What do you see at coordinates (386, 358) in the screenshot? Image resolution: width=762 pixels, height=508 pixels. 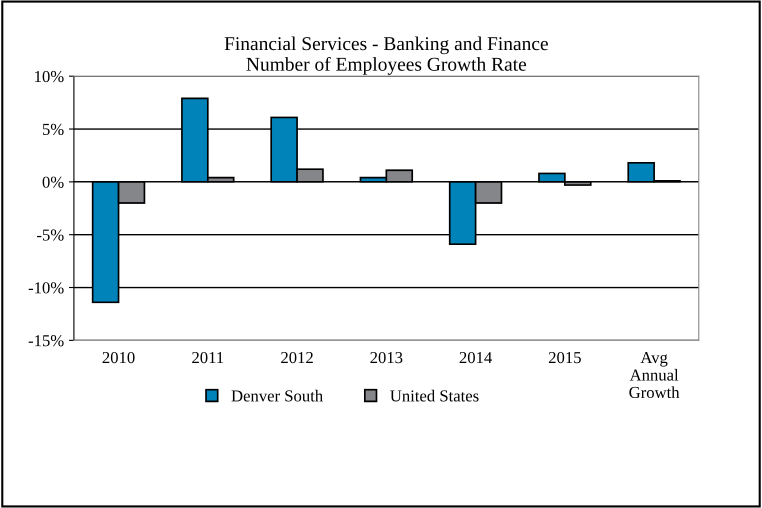 I see `x-tick-label: 2013` at bounding box center [386, 358].